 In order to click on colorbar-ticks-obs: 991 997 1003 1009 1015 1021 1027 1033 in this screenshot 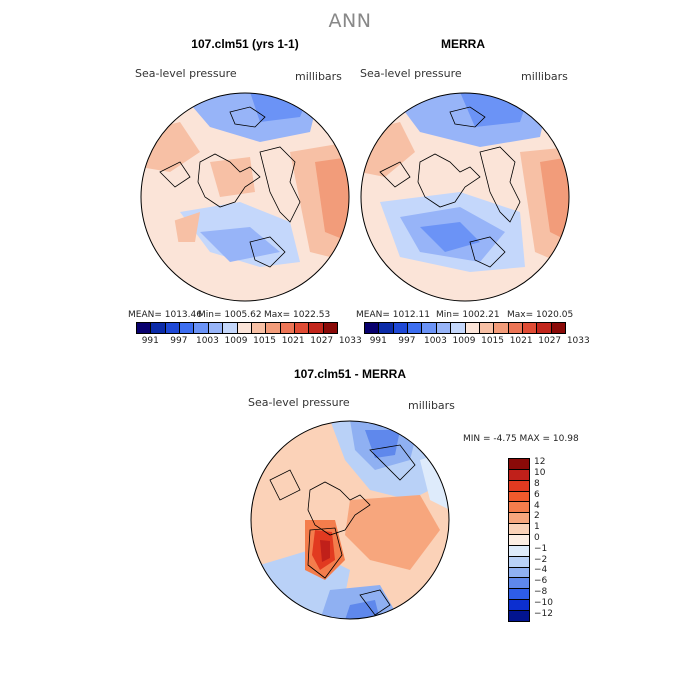, I will do `click(477, 342)`.